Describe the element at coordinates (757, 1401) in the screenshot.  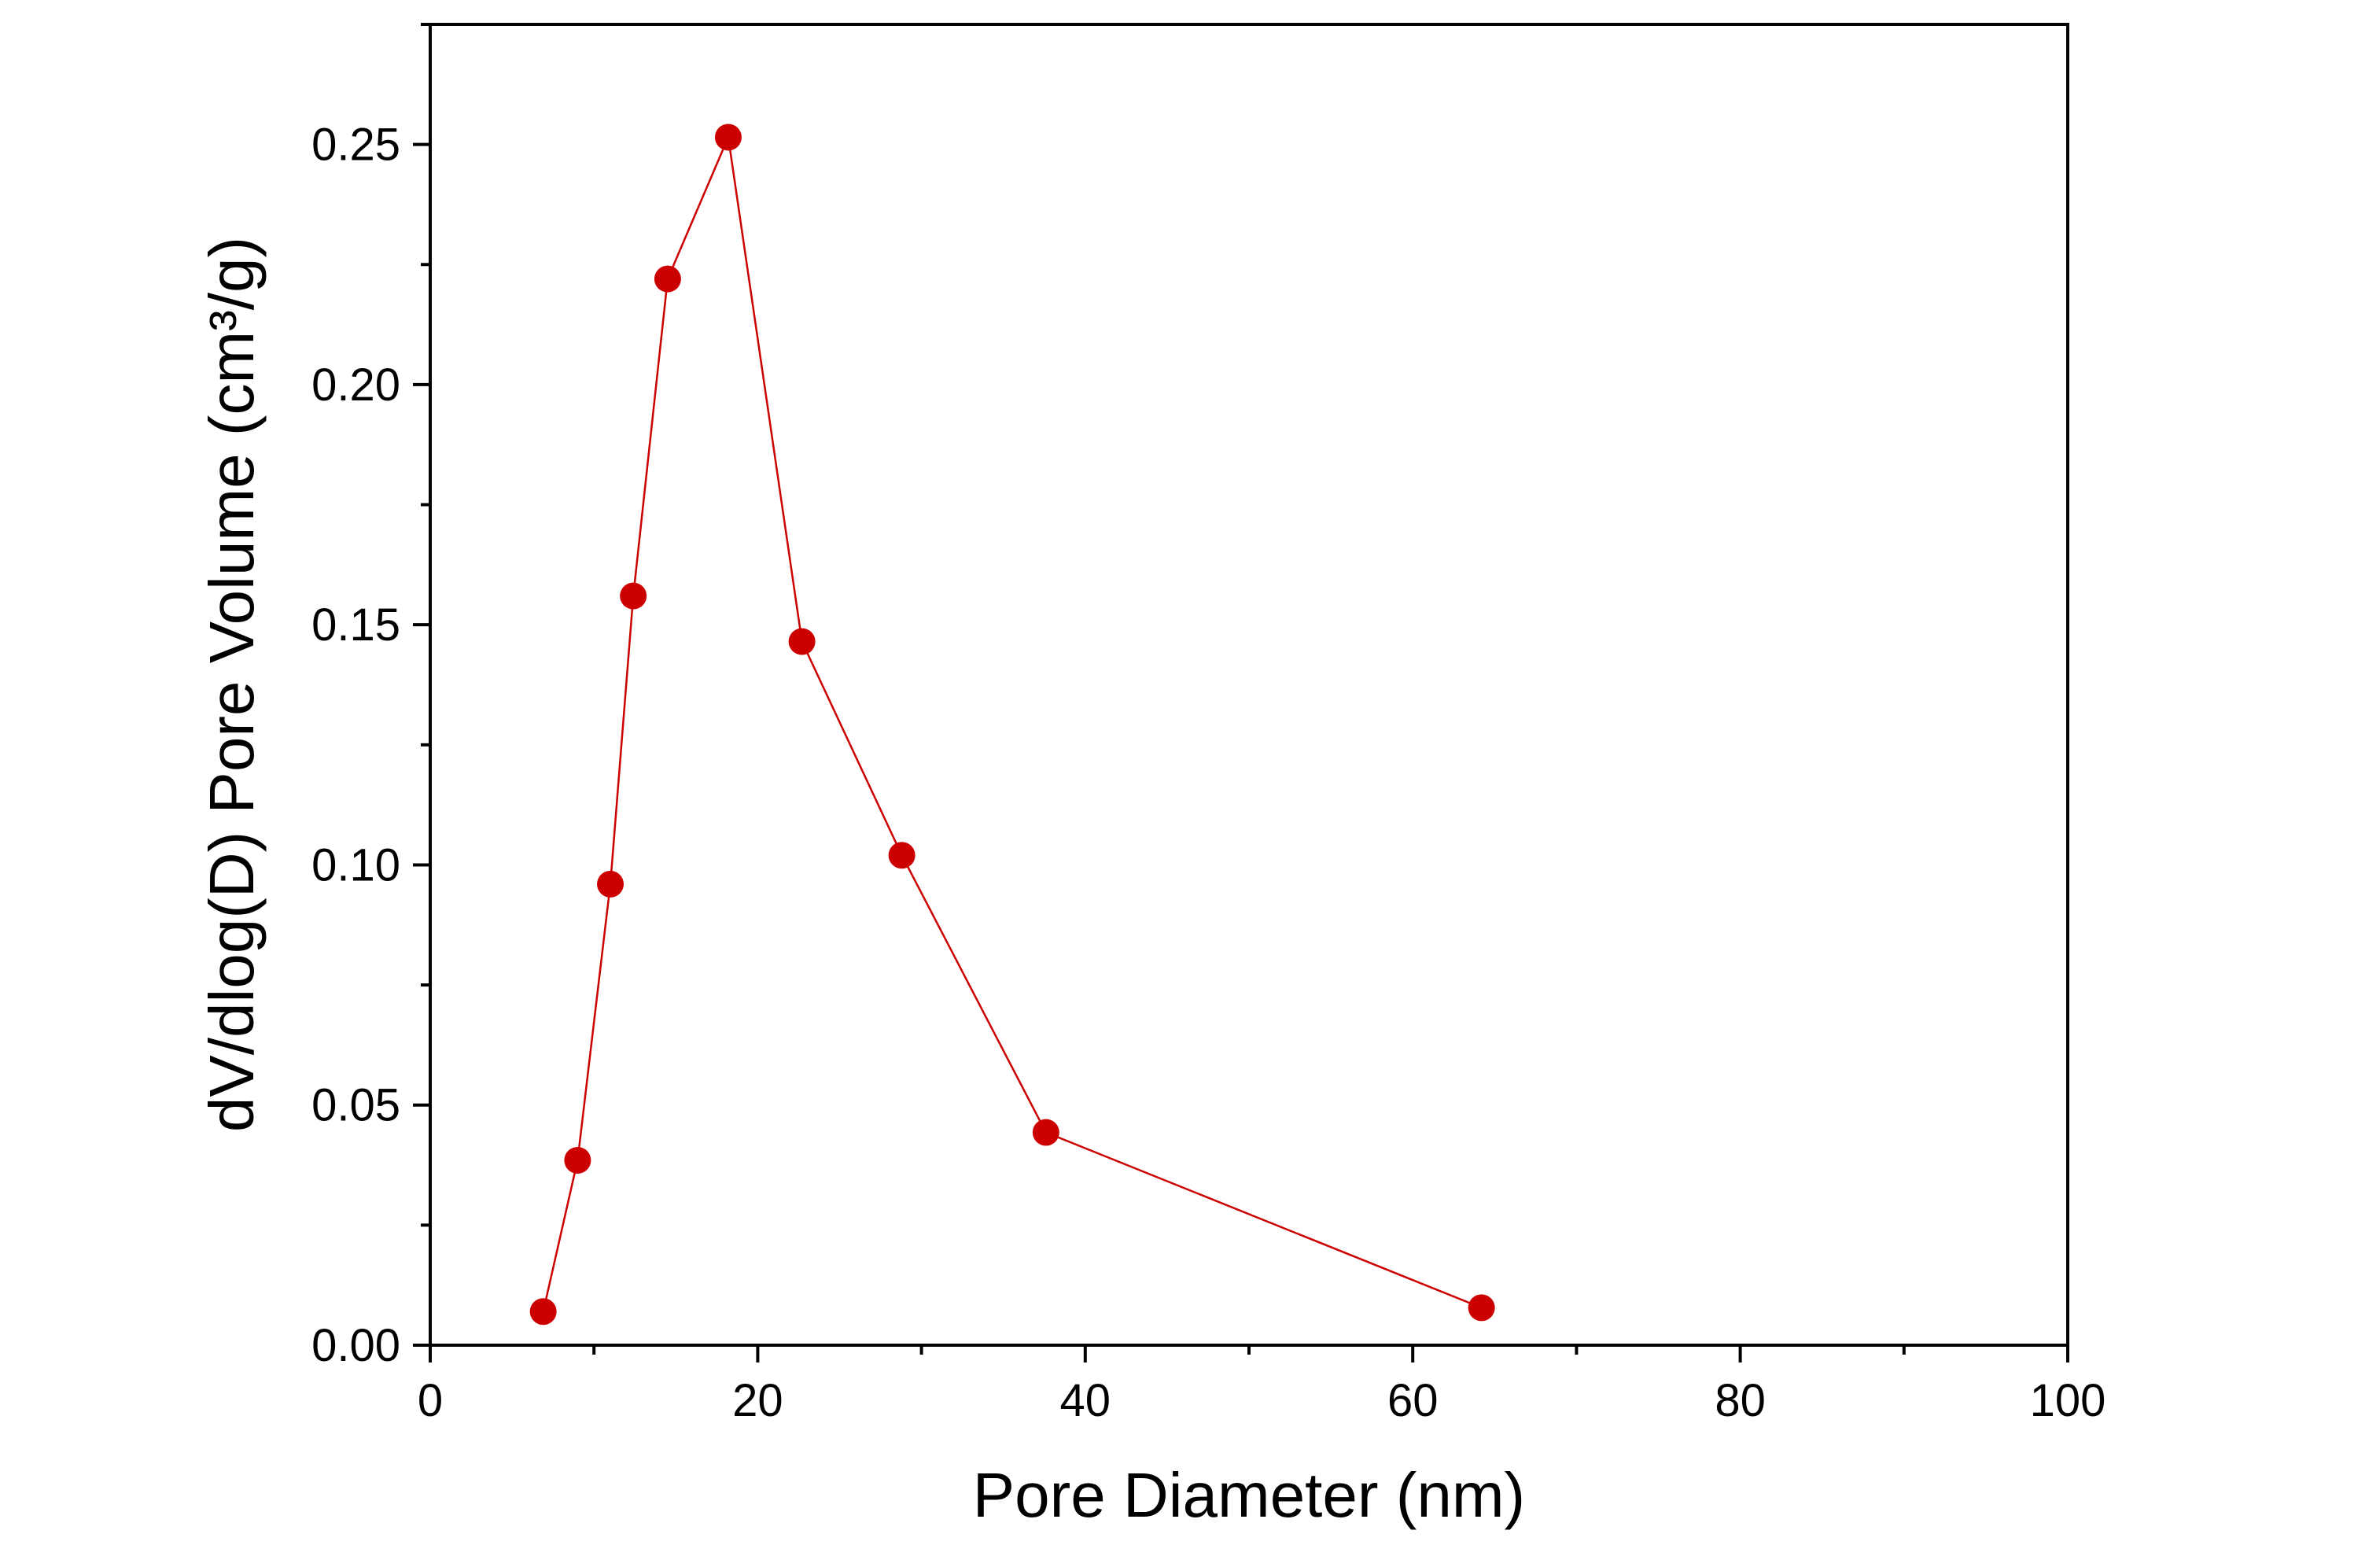
I see `x-tick-label: 20` at that location.